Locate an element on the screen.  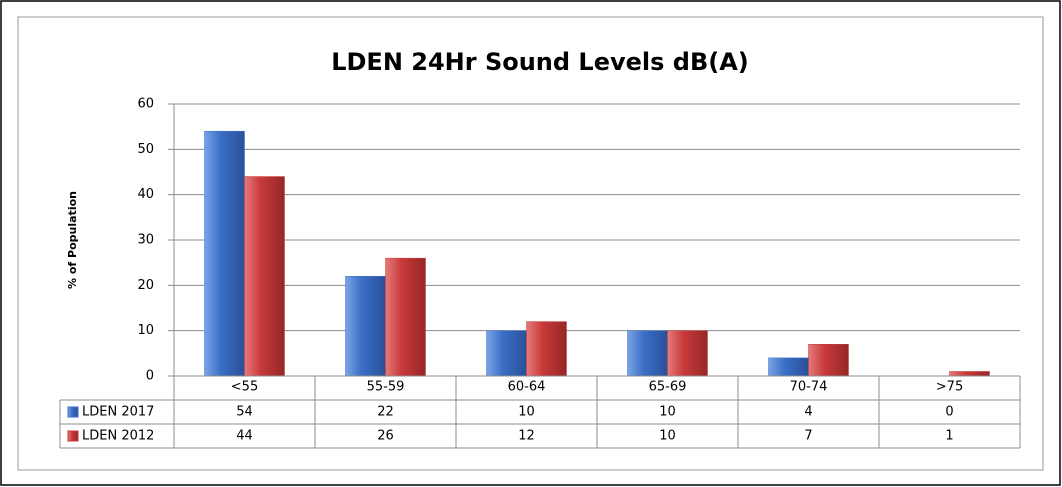
y-tick-label: 30 is located at coordinates (145, 240).